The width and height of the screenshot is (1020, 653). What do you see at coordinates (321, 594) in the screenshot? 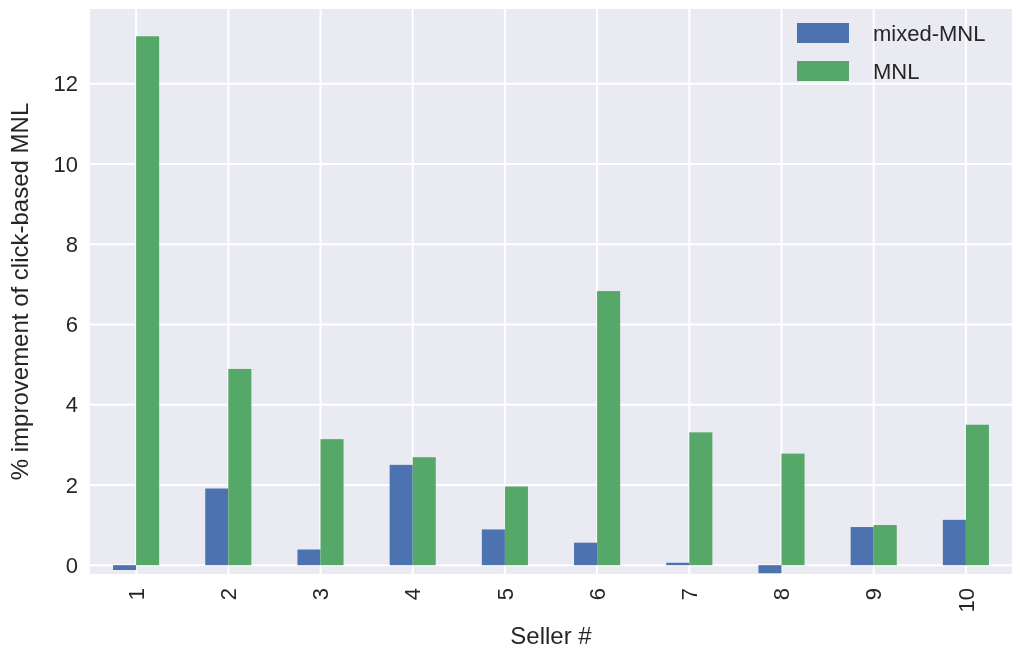
I see `x-tick-label: 3` at bounding box center [321, 594].